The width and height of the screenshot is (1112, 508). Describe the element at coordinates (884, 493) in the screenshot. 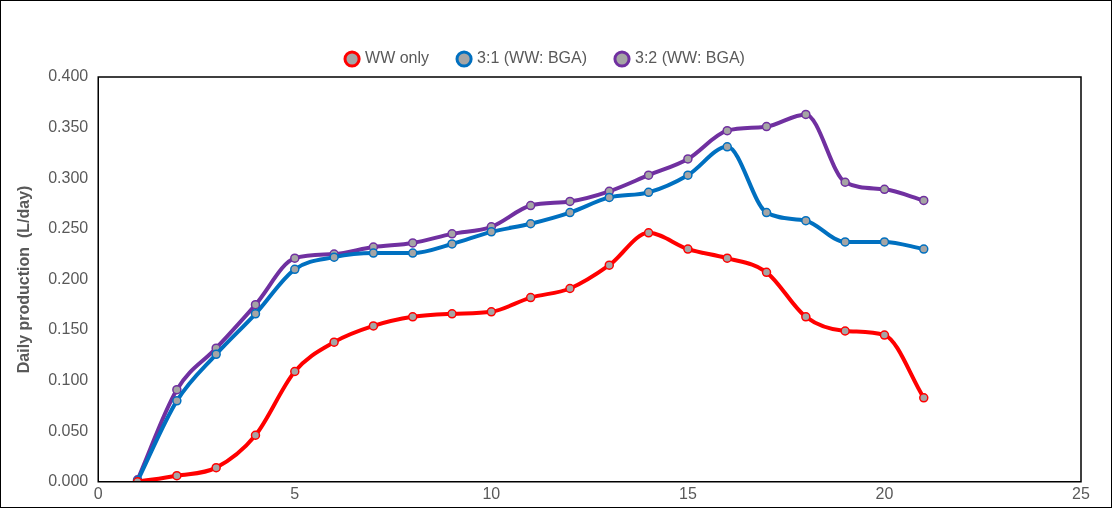

I see `x-tick-label: 20` at that location.